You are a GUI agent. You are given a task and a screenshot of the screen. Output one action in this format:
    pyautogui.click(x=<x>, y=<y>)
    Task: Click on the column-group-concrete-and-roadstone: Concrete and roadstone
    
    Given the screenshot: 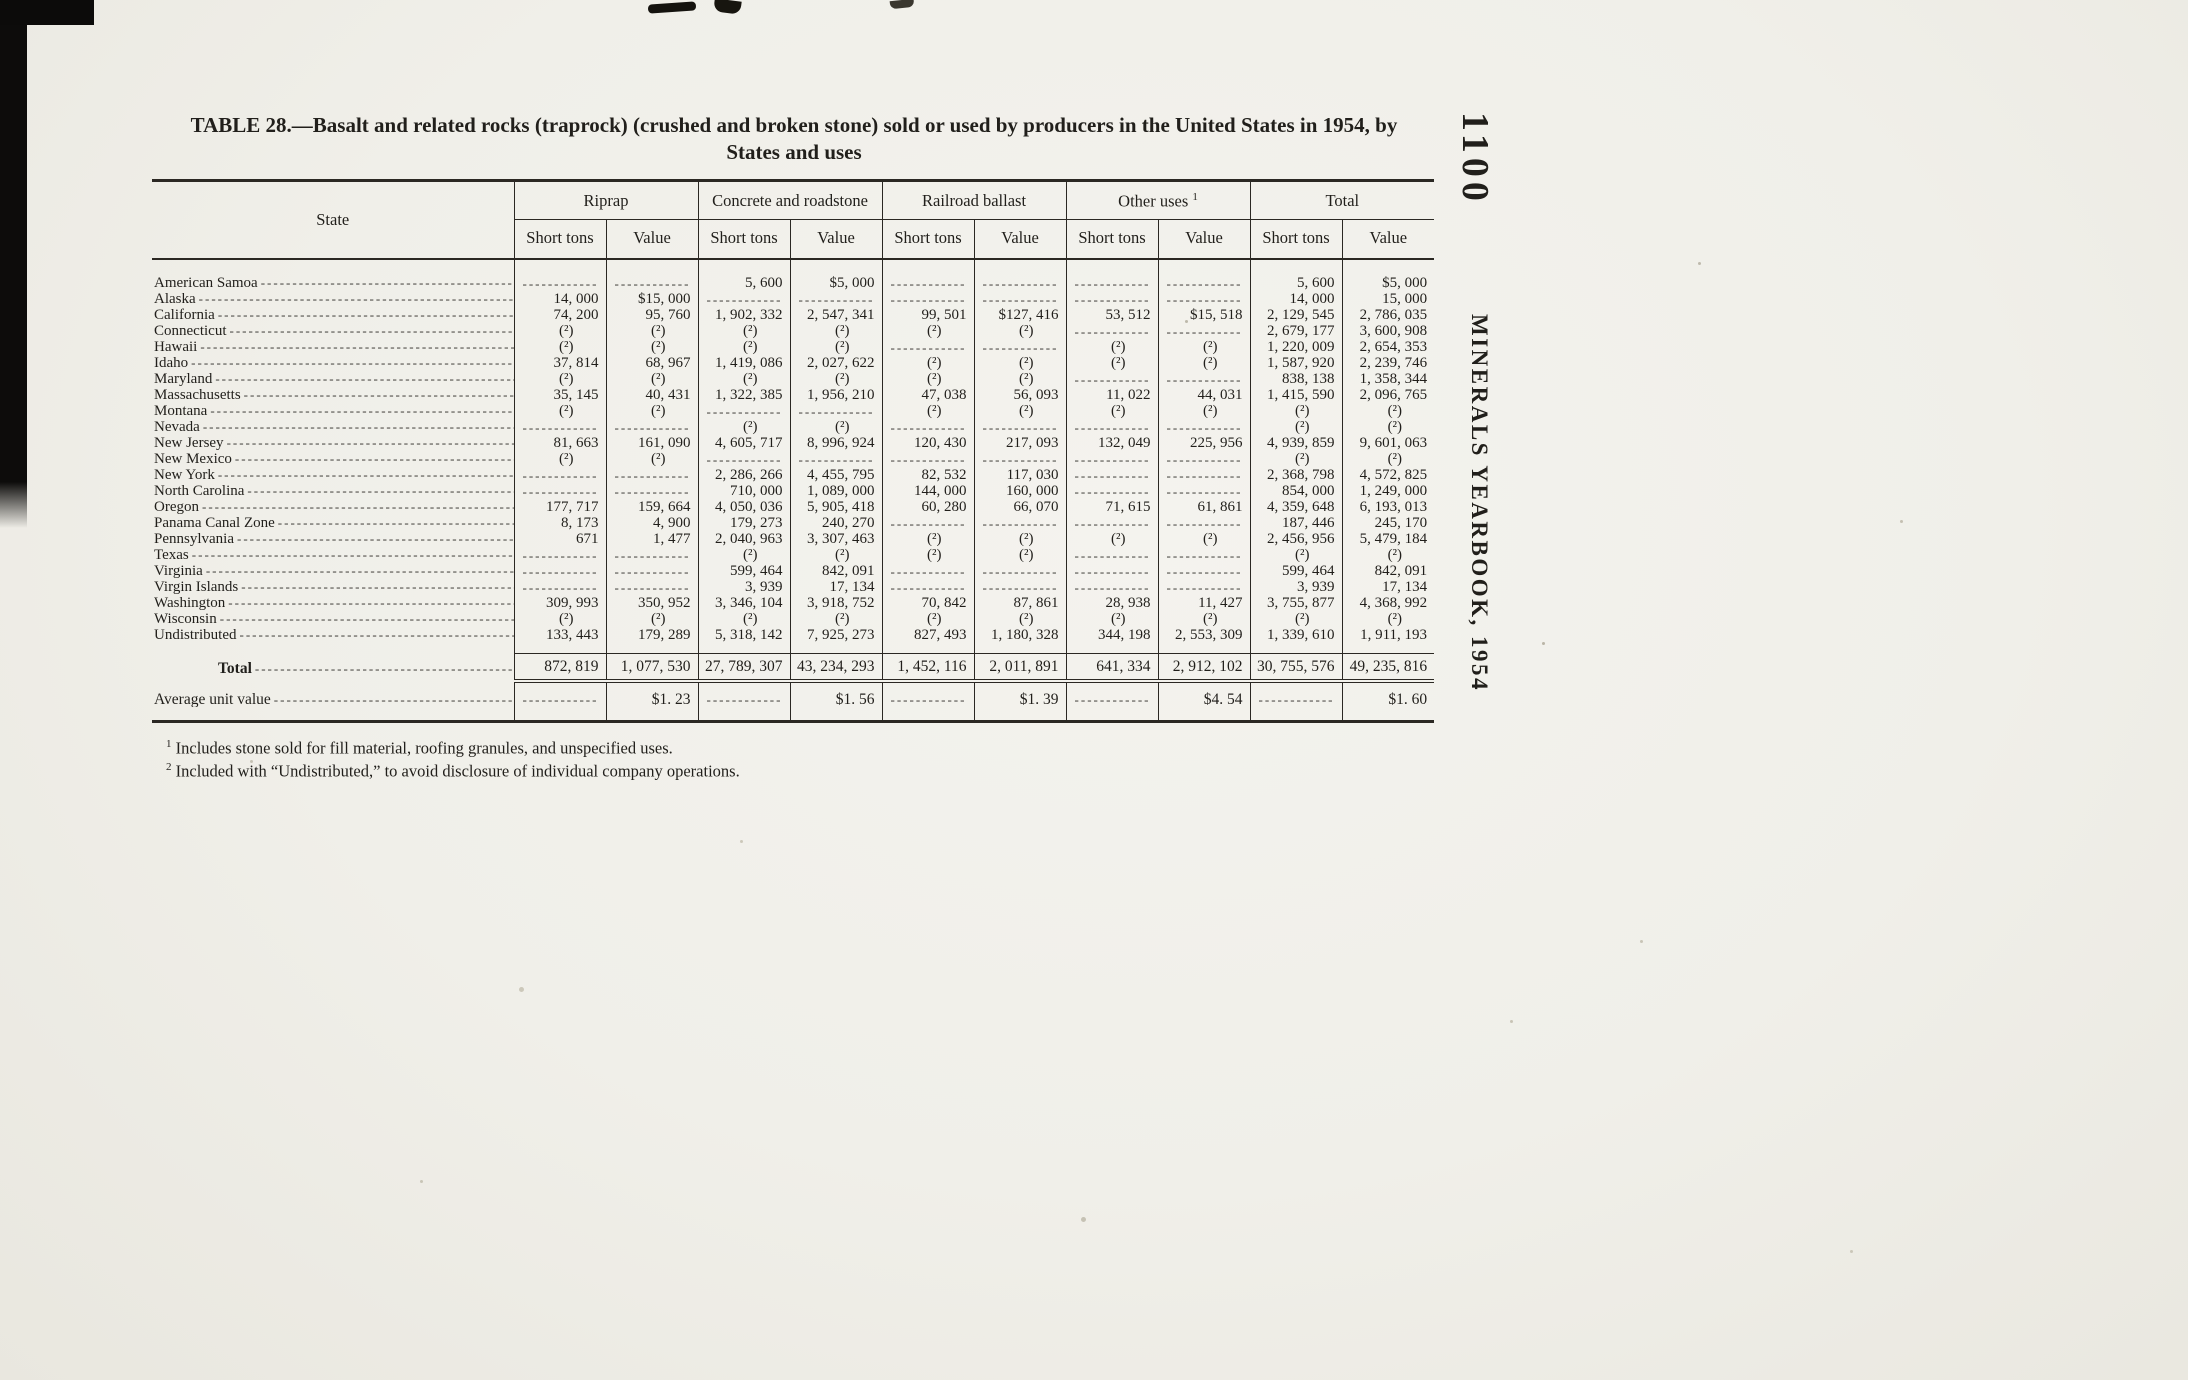 What is the action you would take?
    pyautogui.click(x=790, y=199)
    